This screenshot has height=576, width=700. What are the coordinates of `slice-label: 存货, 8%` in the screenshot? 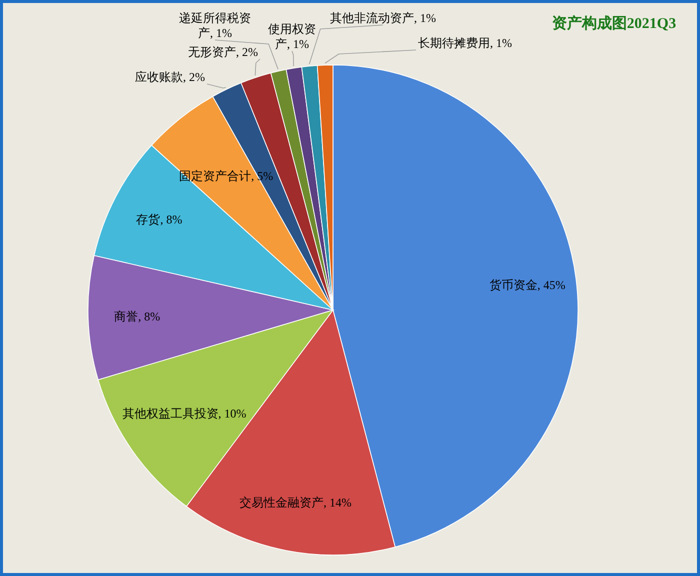 It's located at (159, 219).